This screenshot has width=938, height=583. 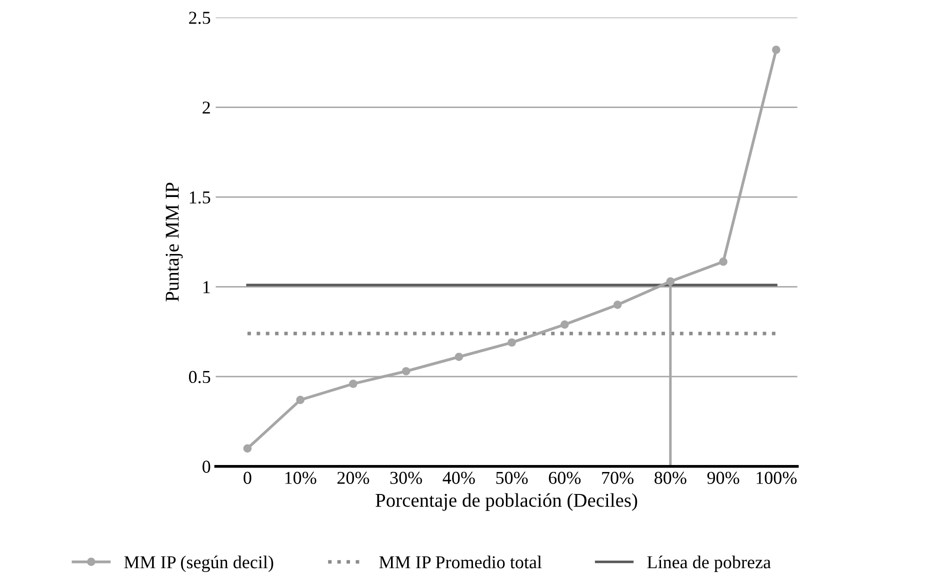 What do you see at coordinates (709, 564) in the screenshot?
I see `legend-label: Línea de pobreza` at bounding box center [709, 564].